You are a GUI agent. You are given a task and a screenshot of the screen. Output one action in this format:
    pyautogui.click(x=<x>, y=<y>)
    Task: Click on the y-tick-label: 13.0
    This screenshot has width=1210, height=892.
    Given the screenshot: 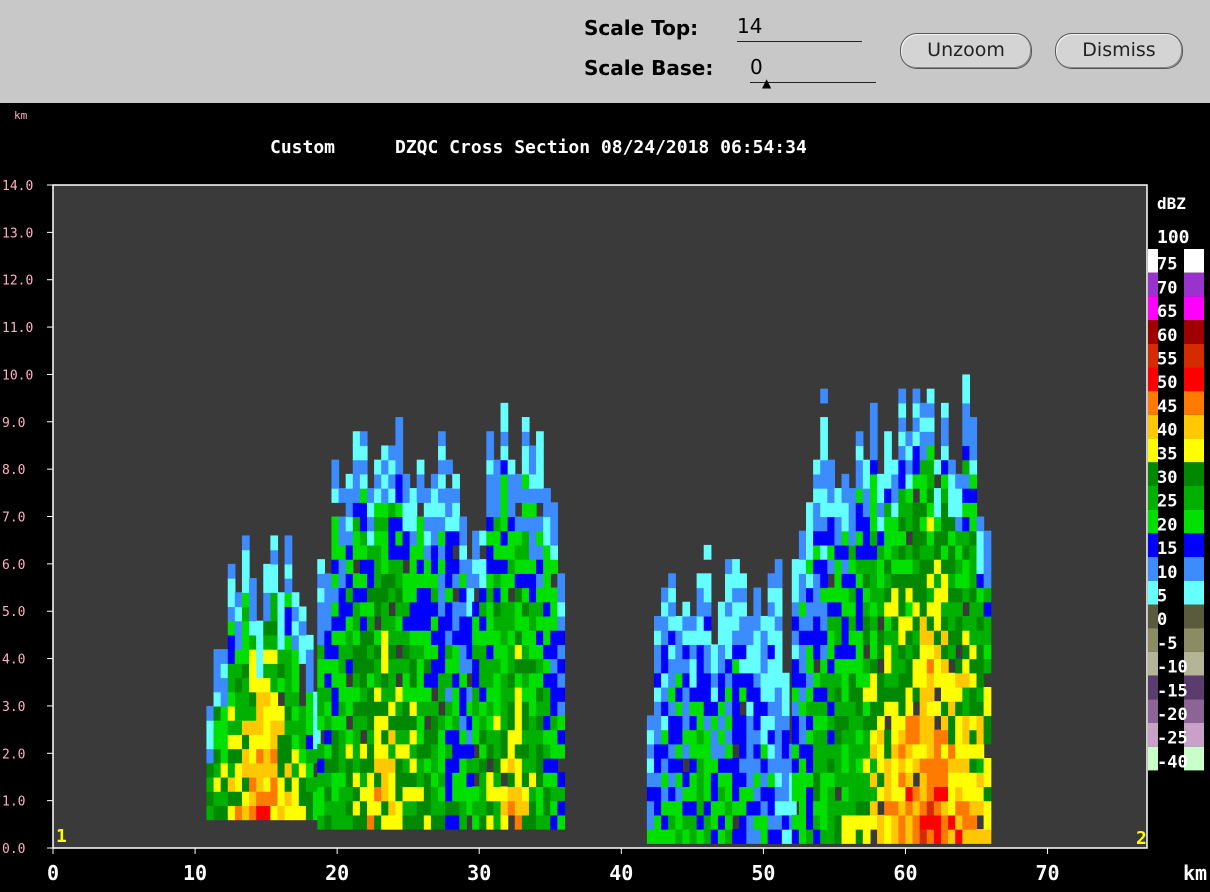 What is the action you would take?
    pyautogui.click(x=17, y=233)
    